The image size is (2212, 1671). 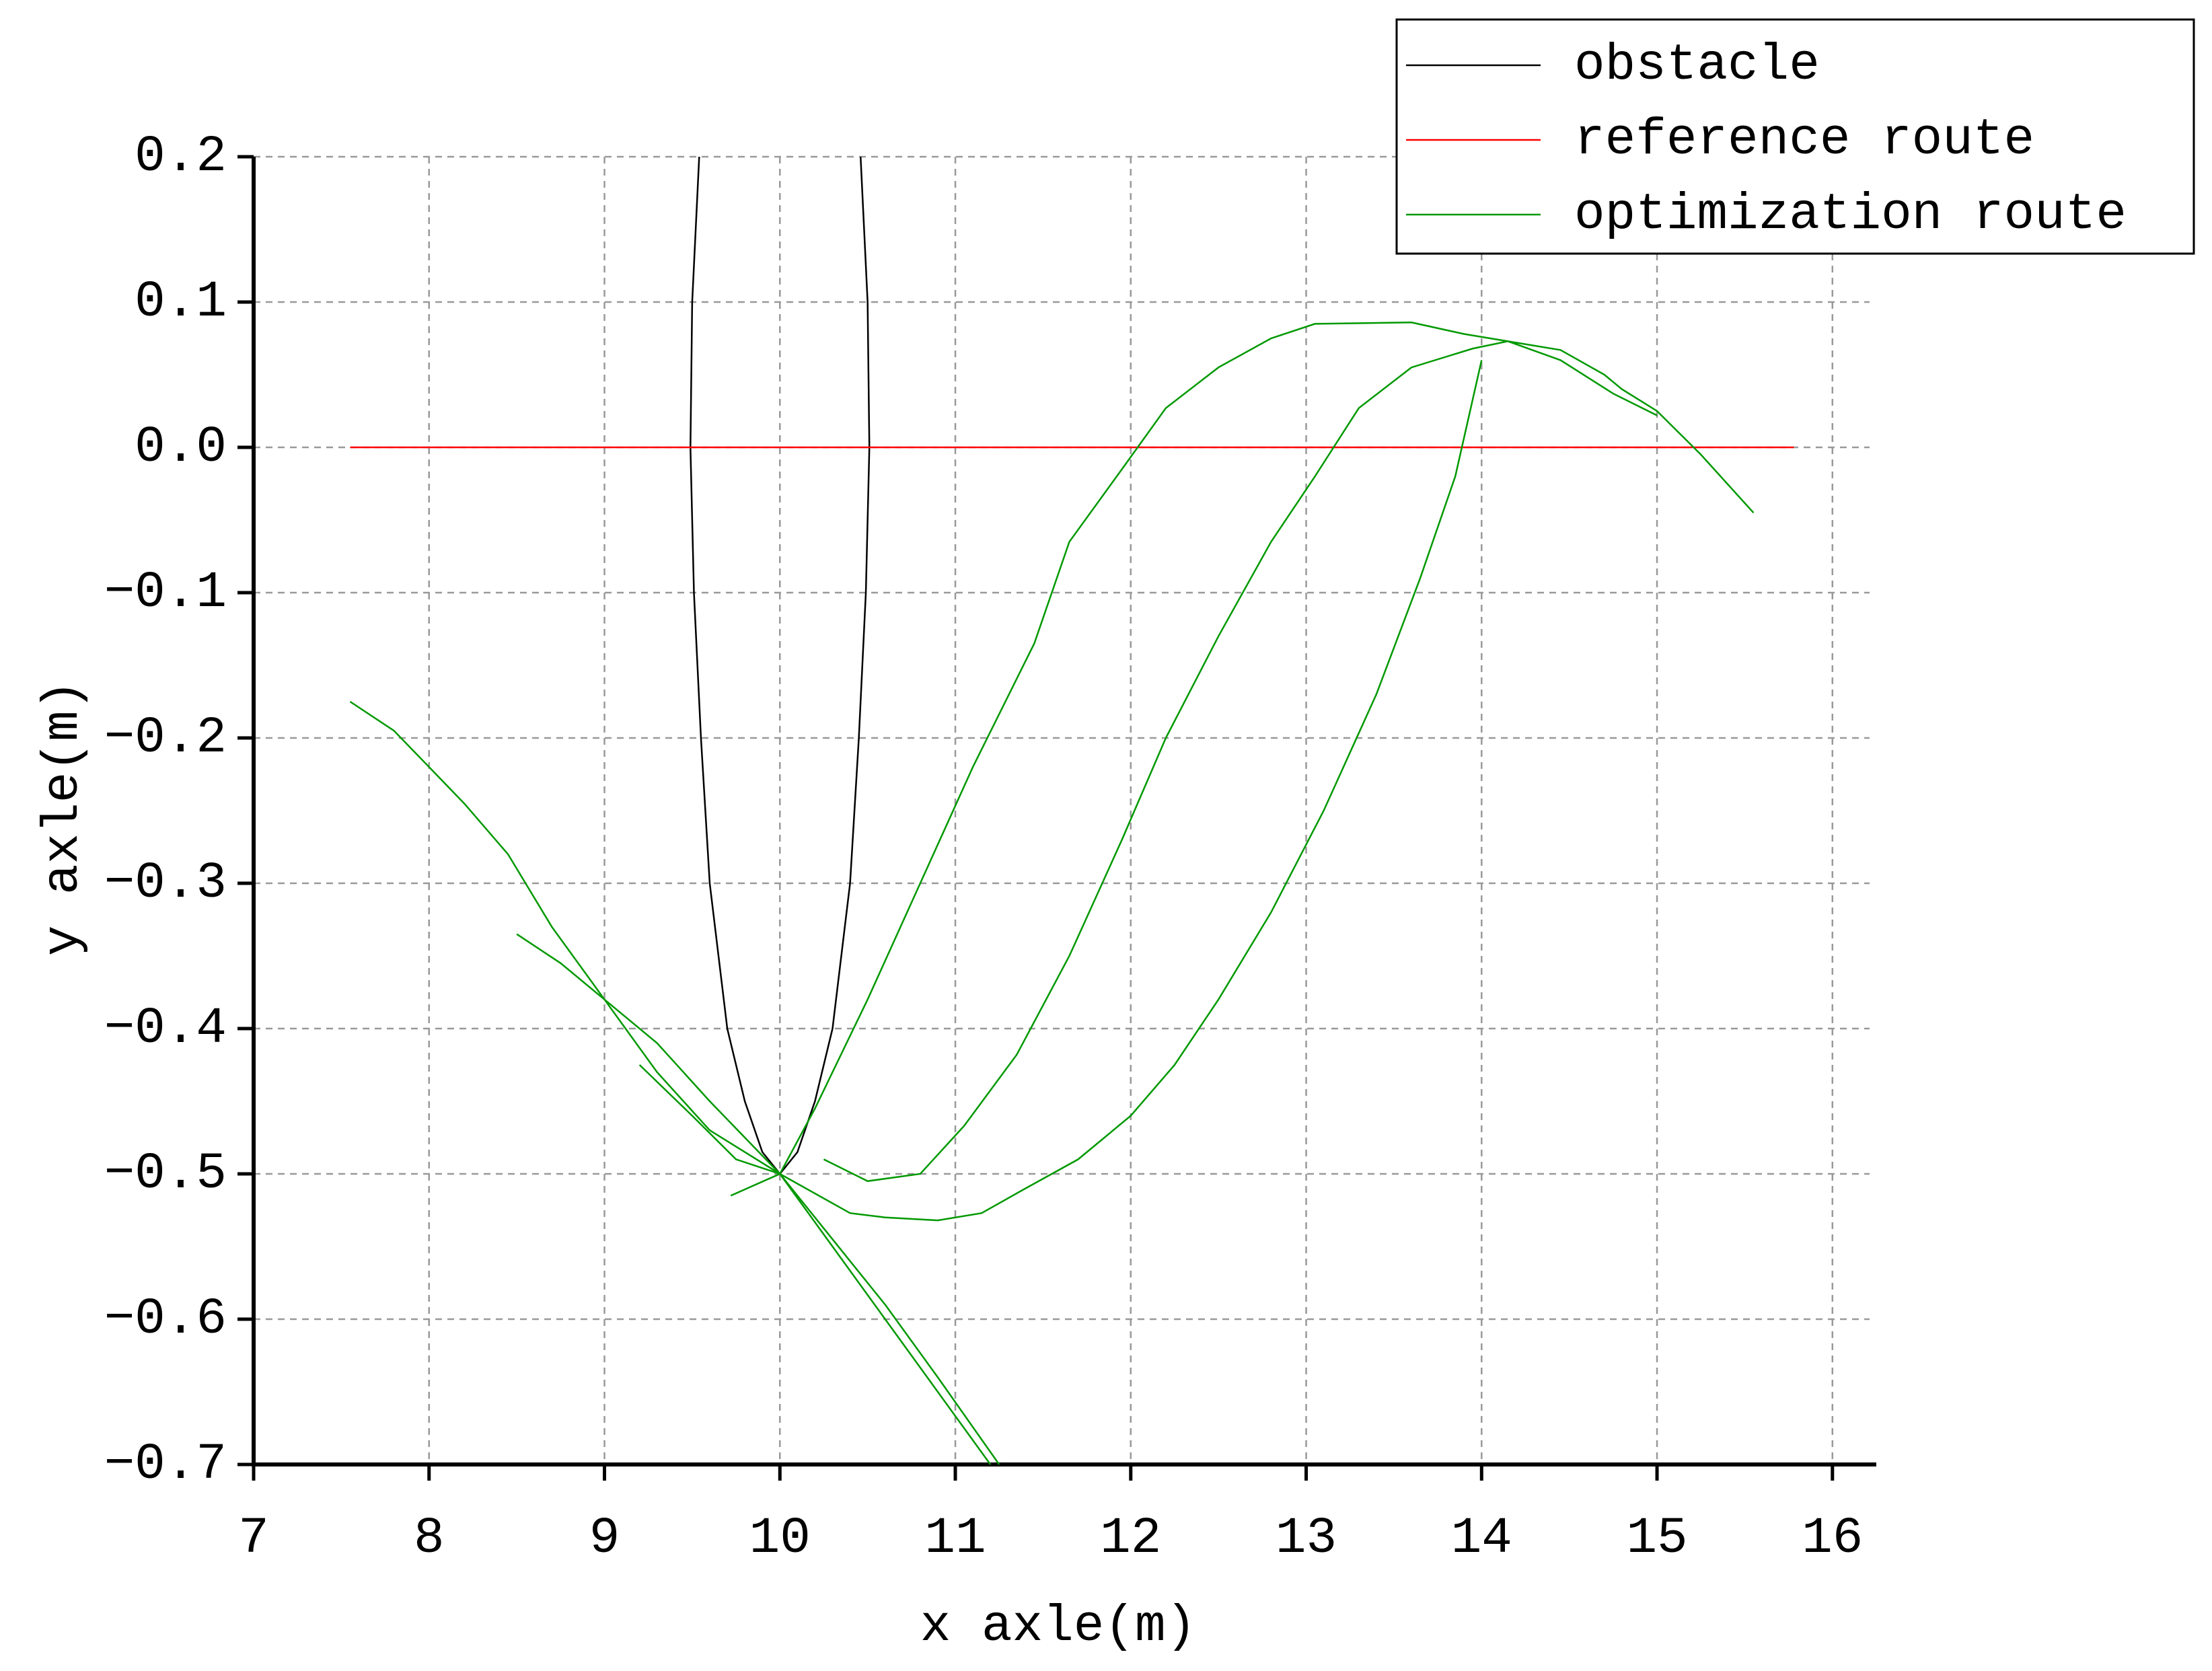 What do you see at coordinates (780, 1538) in the screenshot?
I see `x-tick-label: 10` at bounding box center [780, 1538].